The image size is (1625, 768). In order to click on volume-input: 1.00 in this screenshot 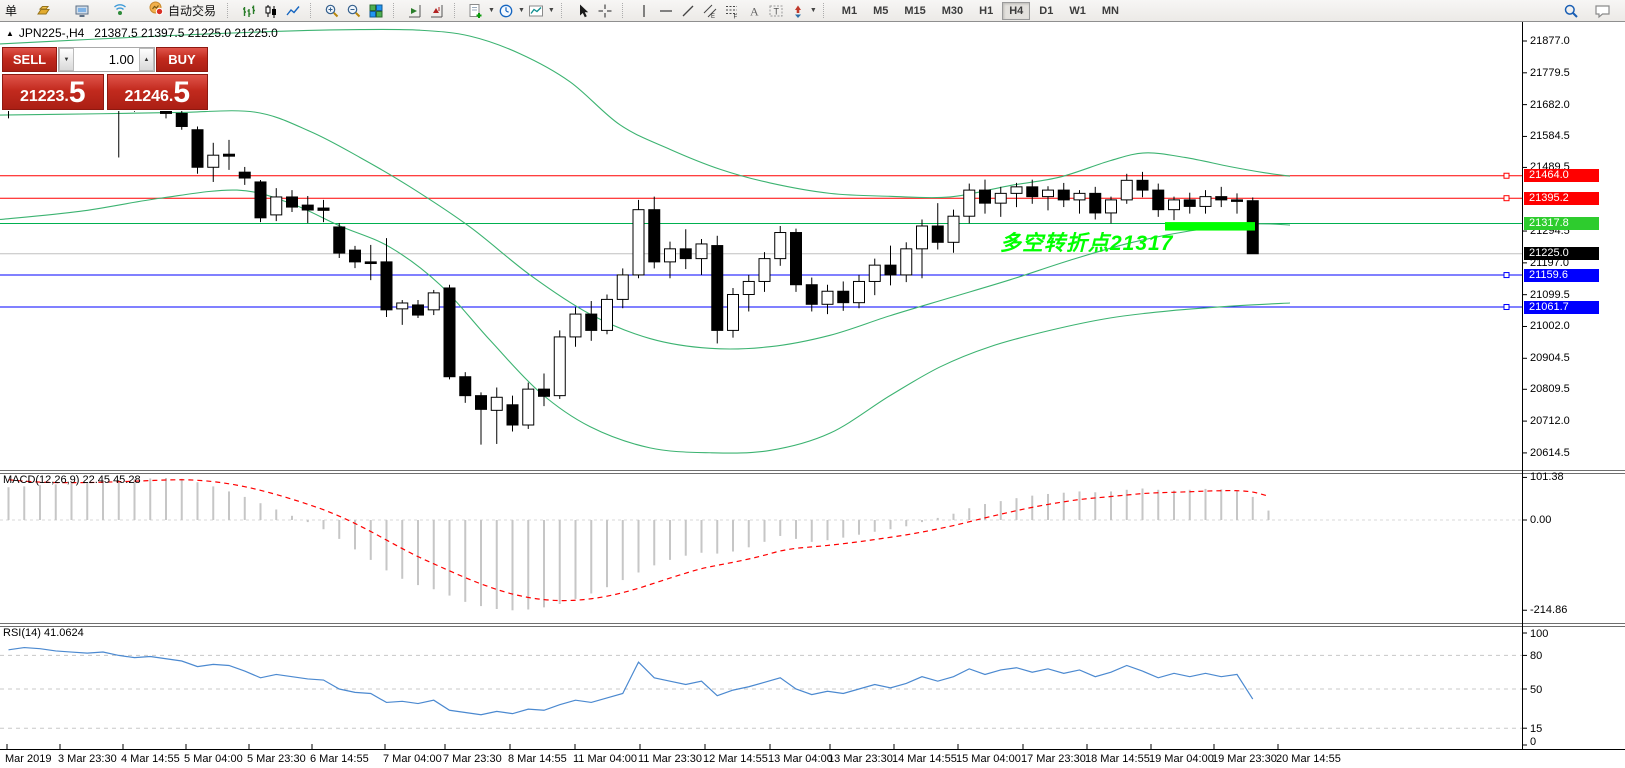, I will do `click(121, 59)`.